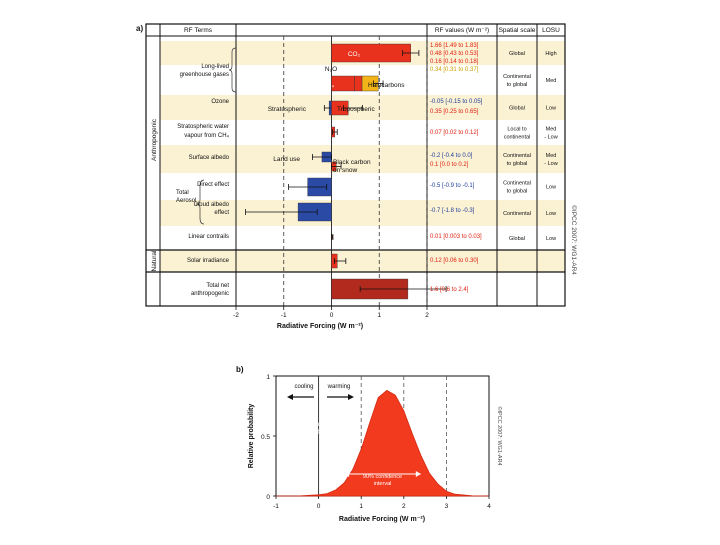  Describe the element at coordinates (204, 75) in the screenshot. I see `rf-term-label: greenhouse gases` at that location.